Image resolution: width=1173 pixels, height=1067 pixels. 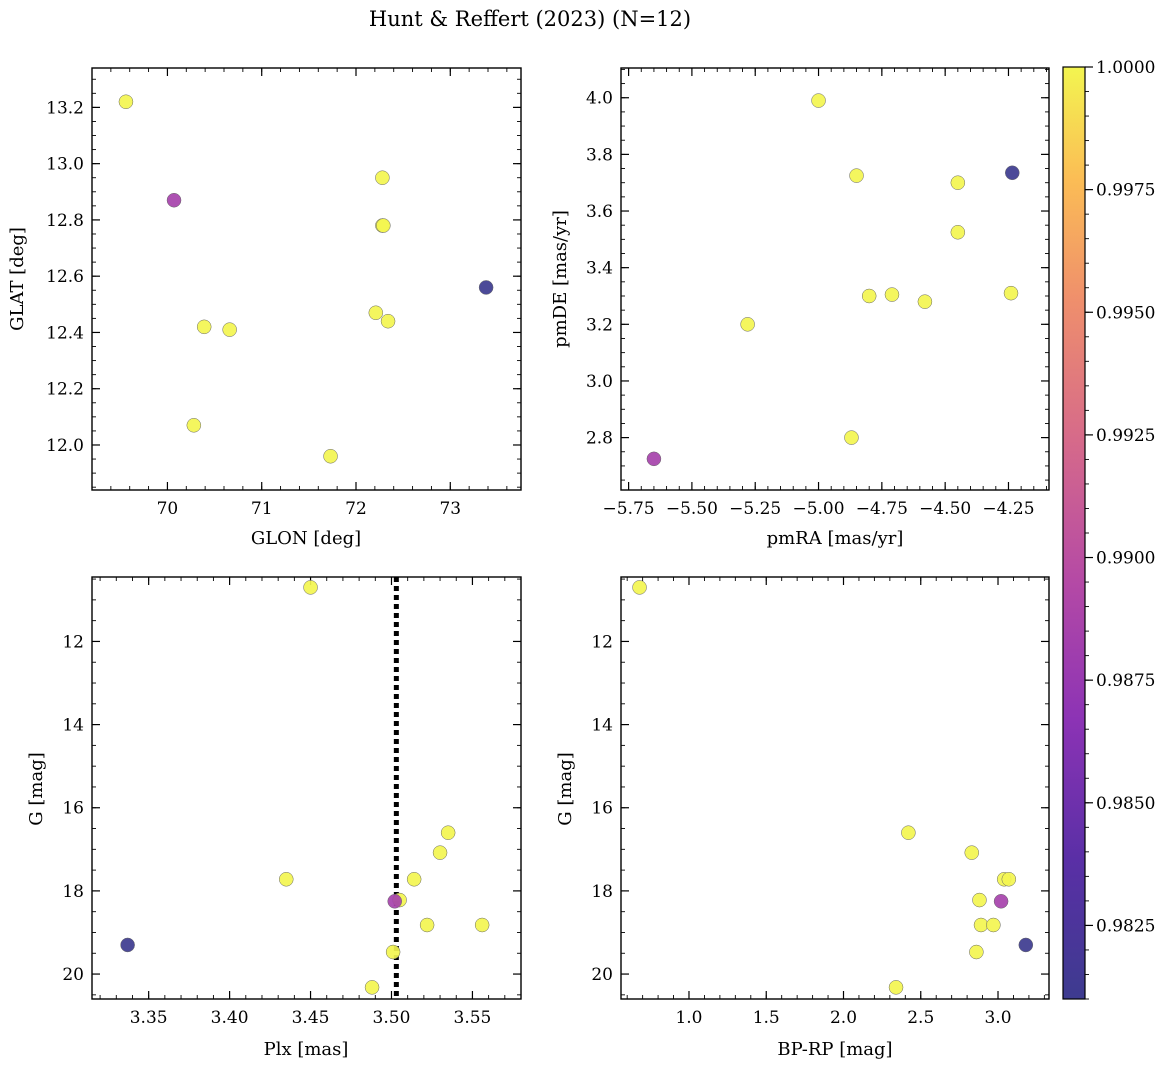 What do you see at coordinates (766, 1018) in the screenshot?
I see `x-tick-label: 1.5` at bounding box center [766, 1018].